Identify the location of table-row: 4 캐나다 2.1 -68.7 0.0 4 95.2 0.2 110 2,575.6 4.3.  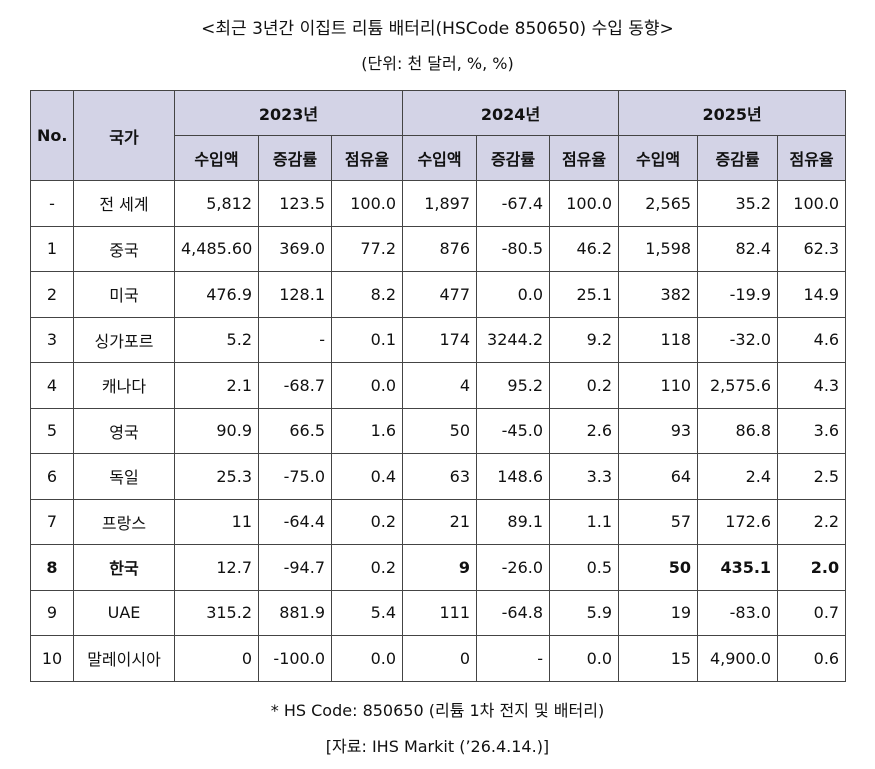
(438, 385).